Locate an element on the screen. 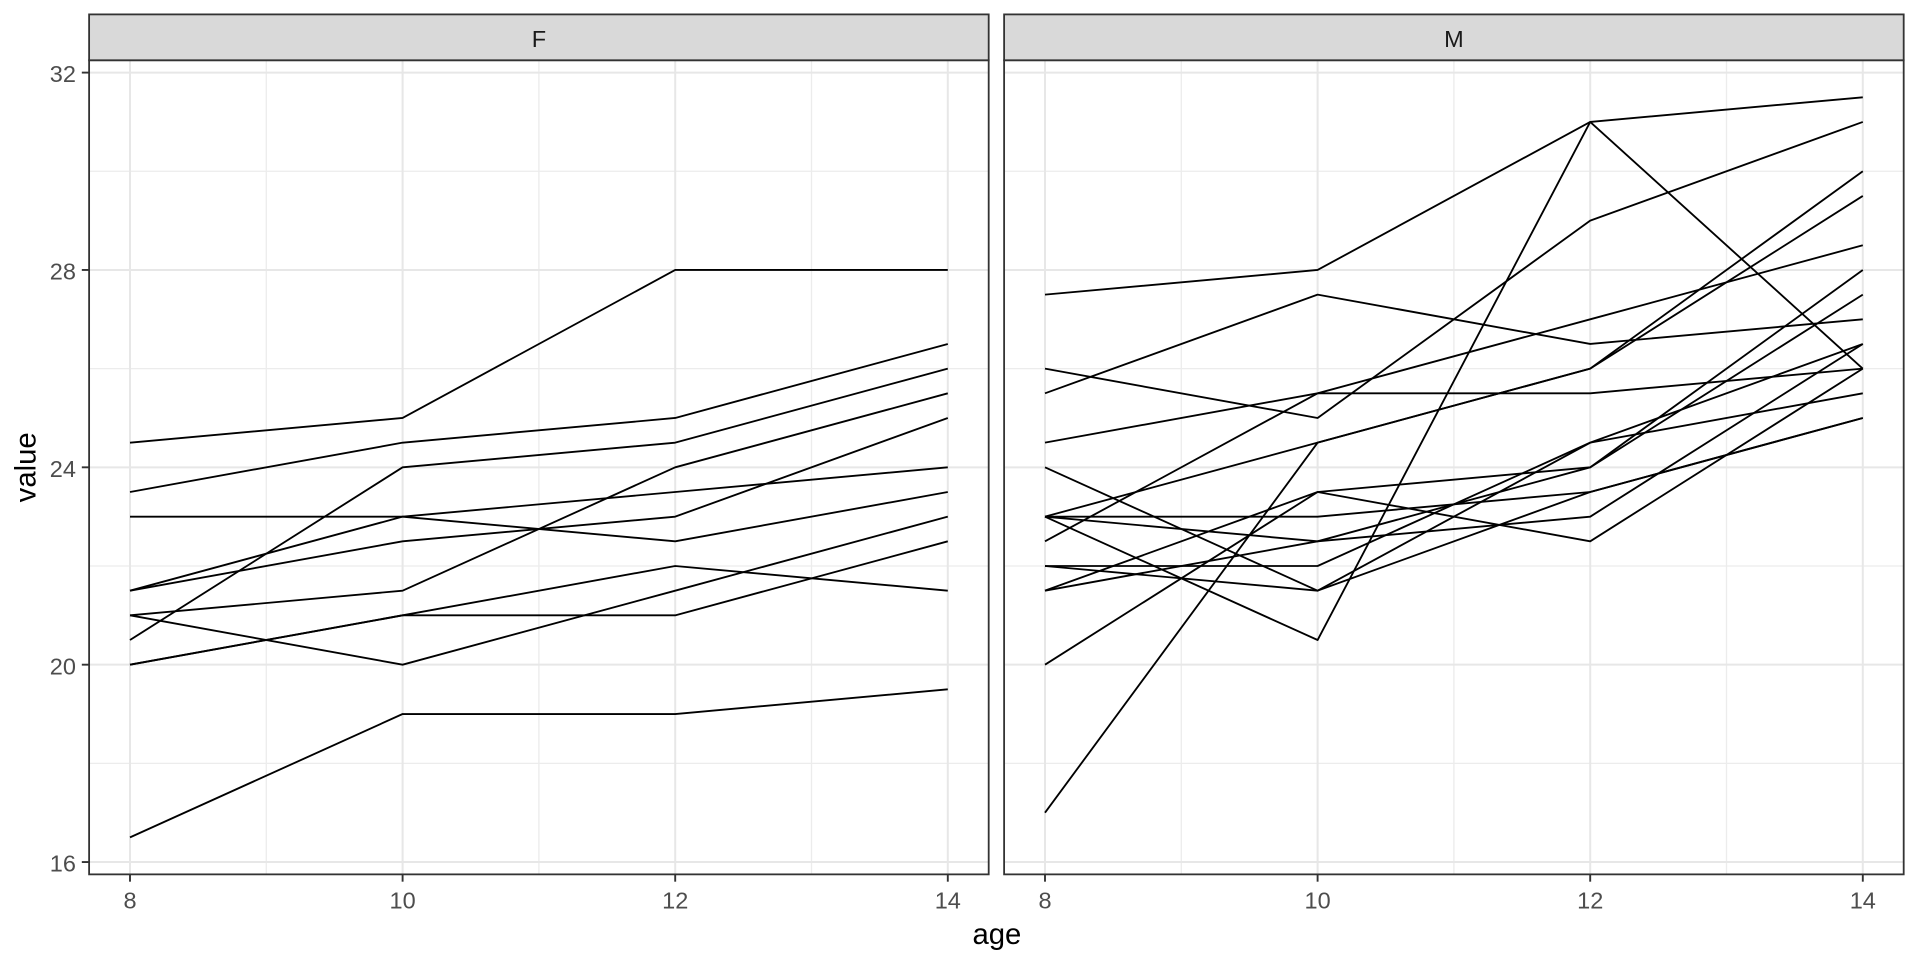 The height and width of the screenshot is (960, 1920). svg-text: 24 is located at coordinates (63, 469).